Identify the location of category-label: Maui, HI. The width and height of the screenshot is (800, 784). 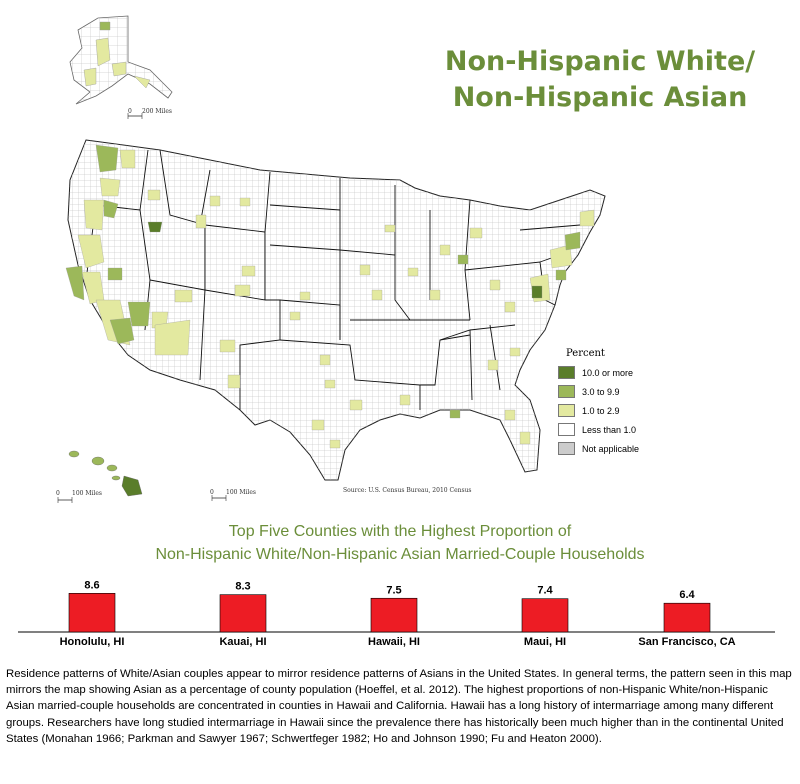
(545, 642).